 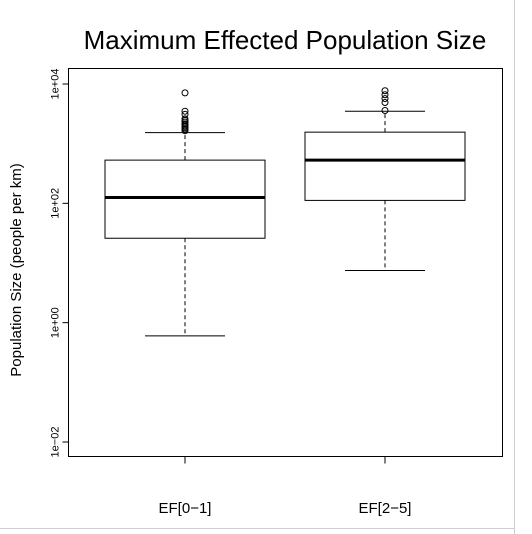 What do you see at coordinates (385, 508) in the screenshot?
I see `x-category-label-1: EF[2−5]` at bounding box center [385, 508].